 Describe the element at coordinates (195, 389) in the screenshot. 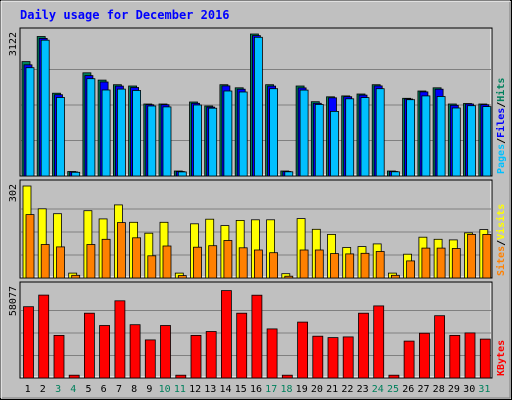

I see `x-tick-label-day-12: 12` at that location.